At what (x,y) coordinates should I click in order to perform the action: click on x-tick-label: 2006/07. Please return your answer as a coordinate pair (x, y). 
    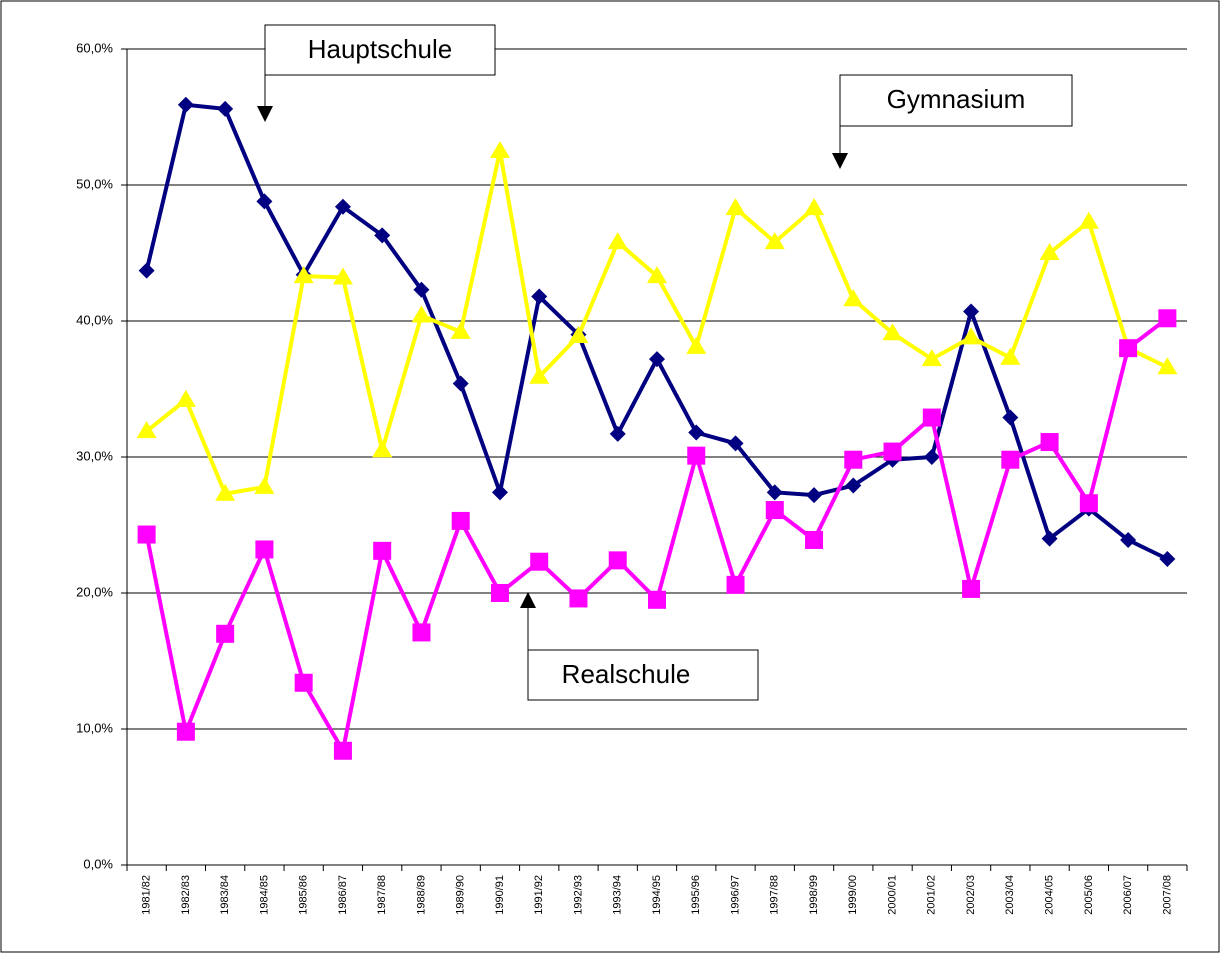
    Looking at the image, I should click on (1128, 895).